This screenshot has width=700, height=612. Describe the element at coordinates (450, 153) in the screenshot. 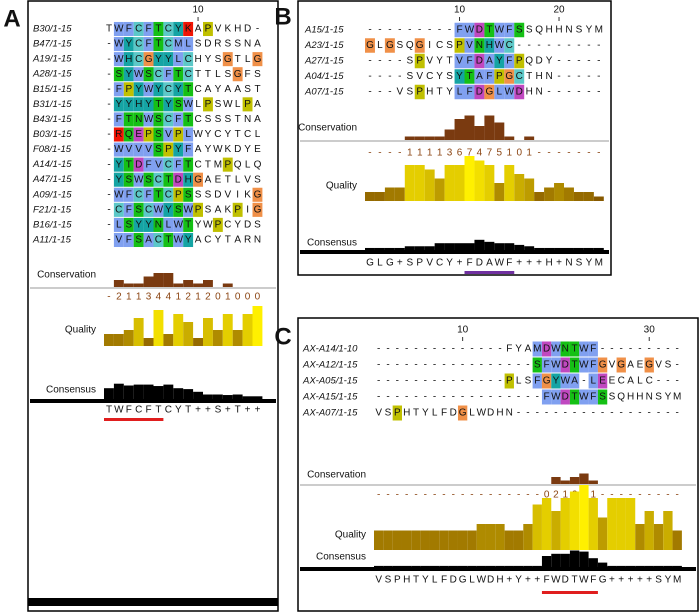

I see `conservation-digit: 3` at that location.